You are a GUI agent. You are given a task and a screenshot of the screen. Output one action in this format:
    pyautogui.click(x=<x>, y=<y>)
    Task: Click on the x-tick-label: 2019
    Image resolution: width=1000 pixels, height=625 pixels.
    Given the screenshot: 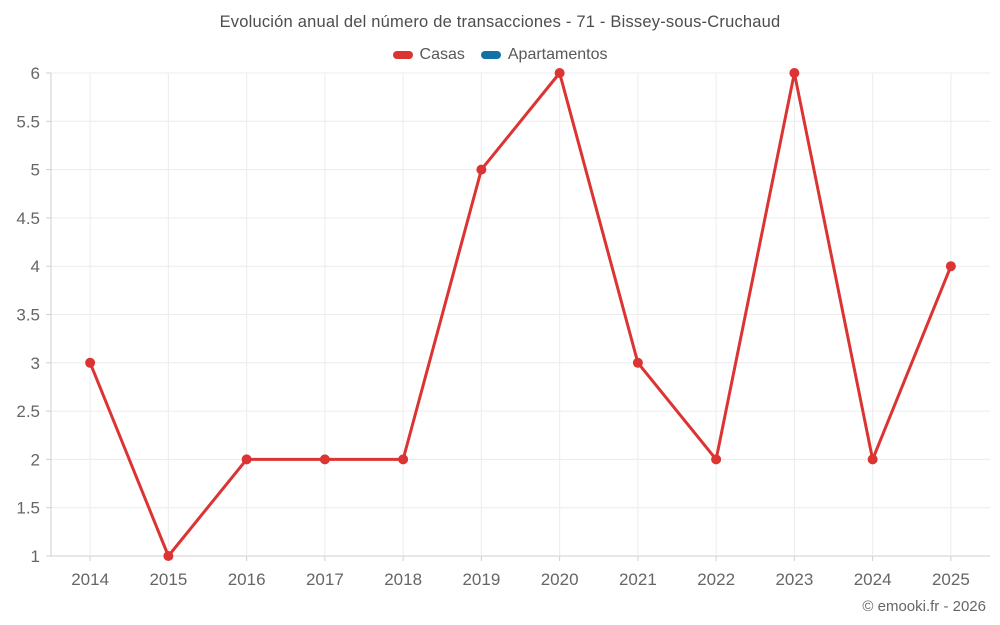 What is the action you would take?
    pyautogui.click(x=481, y=579)
    